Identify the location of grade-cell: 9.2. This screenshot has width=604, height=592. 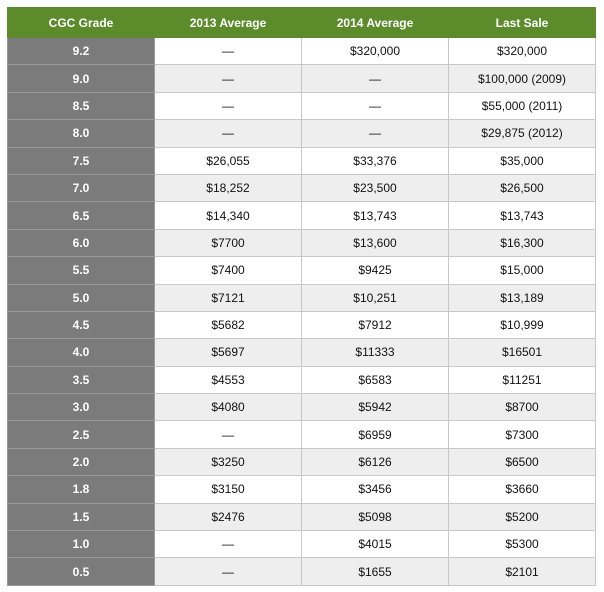
(81, 51).